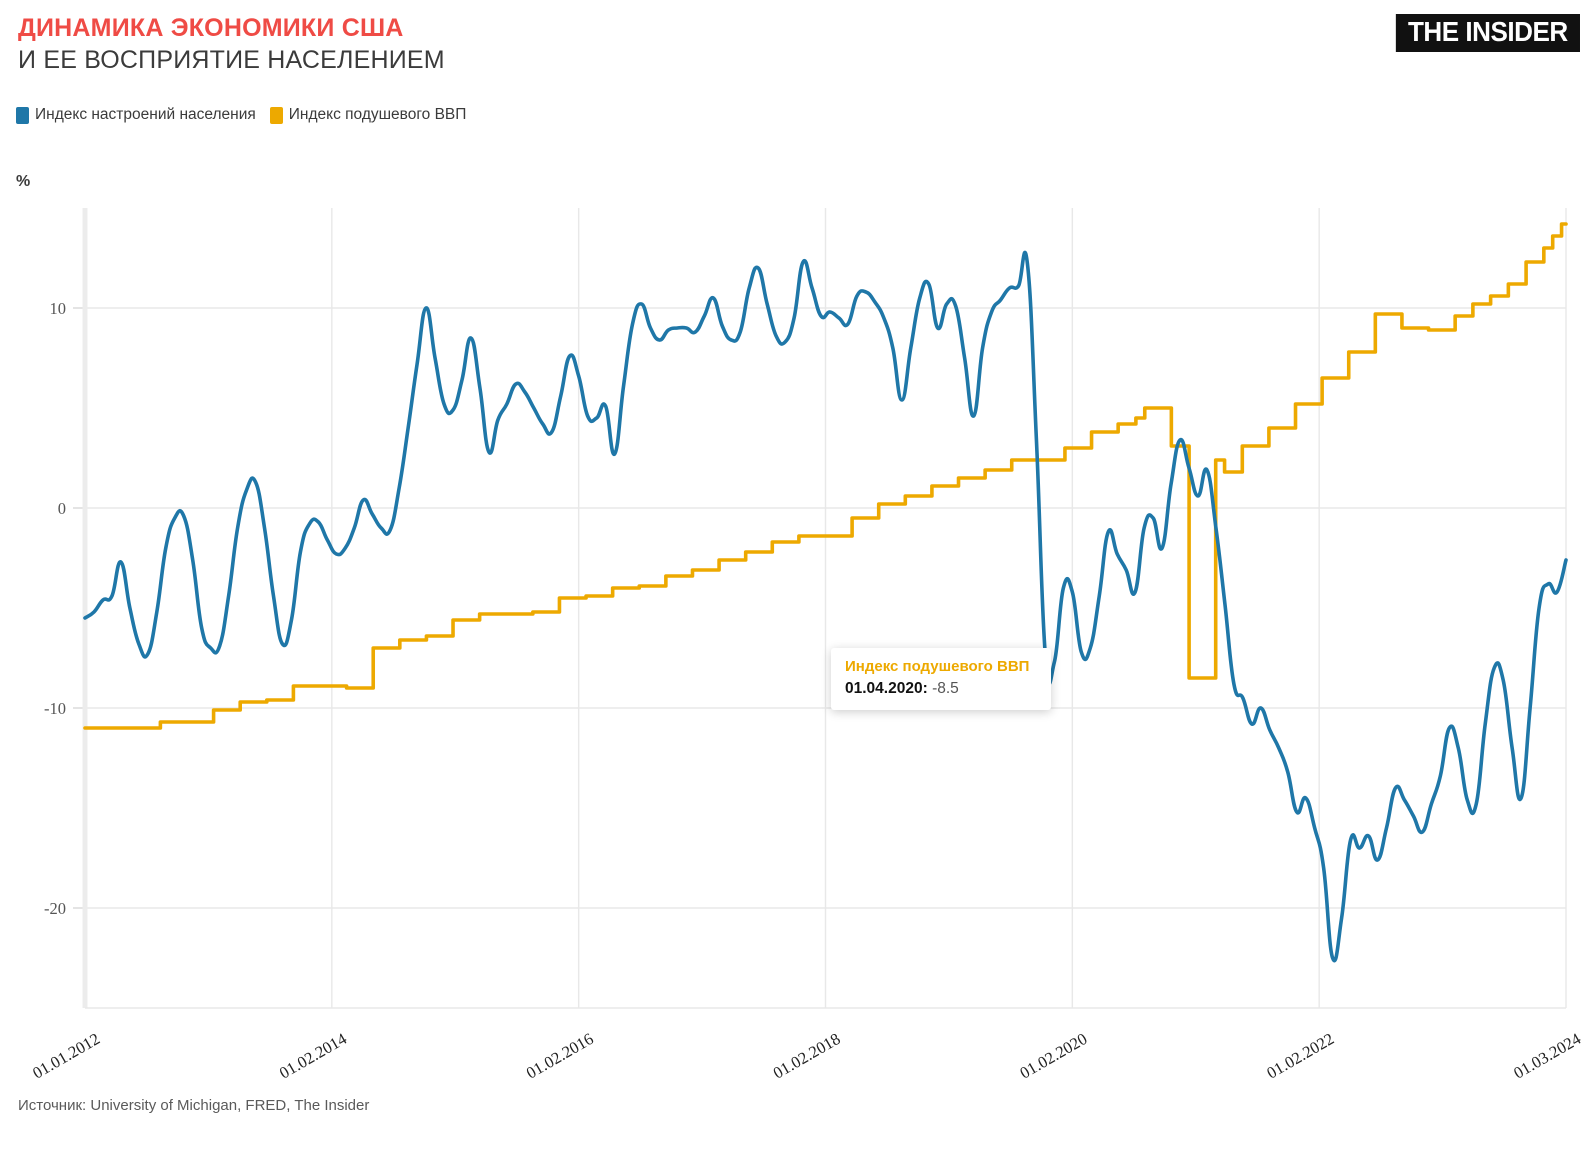  Describe the element at coordinates (22, 115) in the screenshot. I see `legend-swatch-blue` at that location.